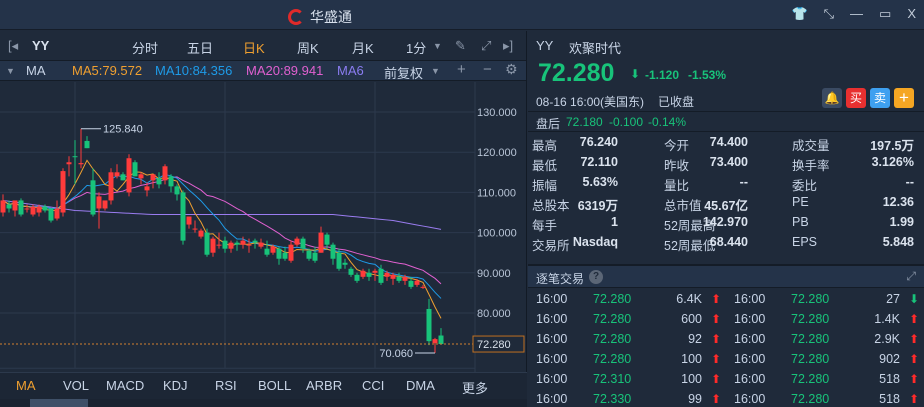 Image resolution: width=924 pixels, height=407 pixels. I want to click on tab-daily-k: 日K, so click(254, 48).